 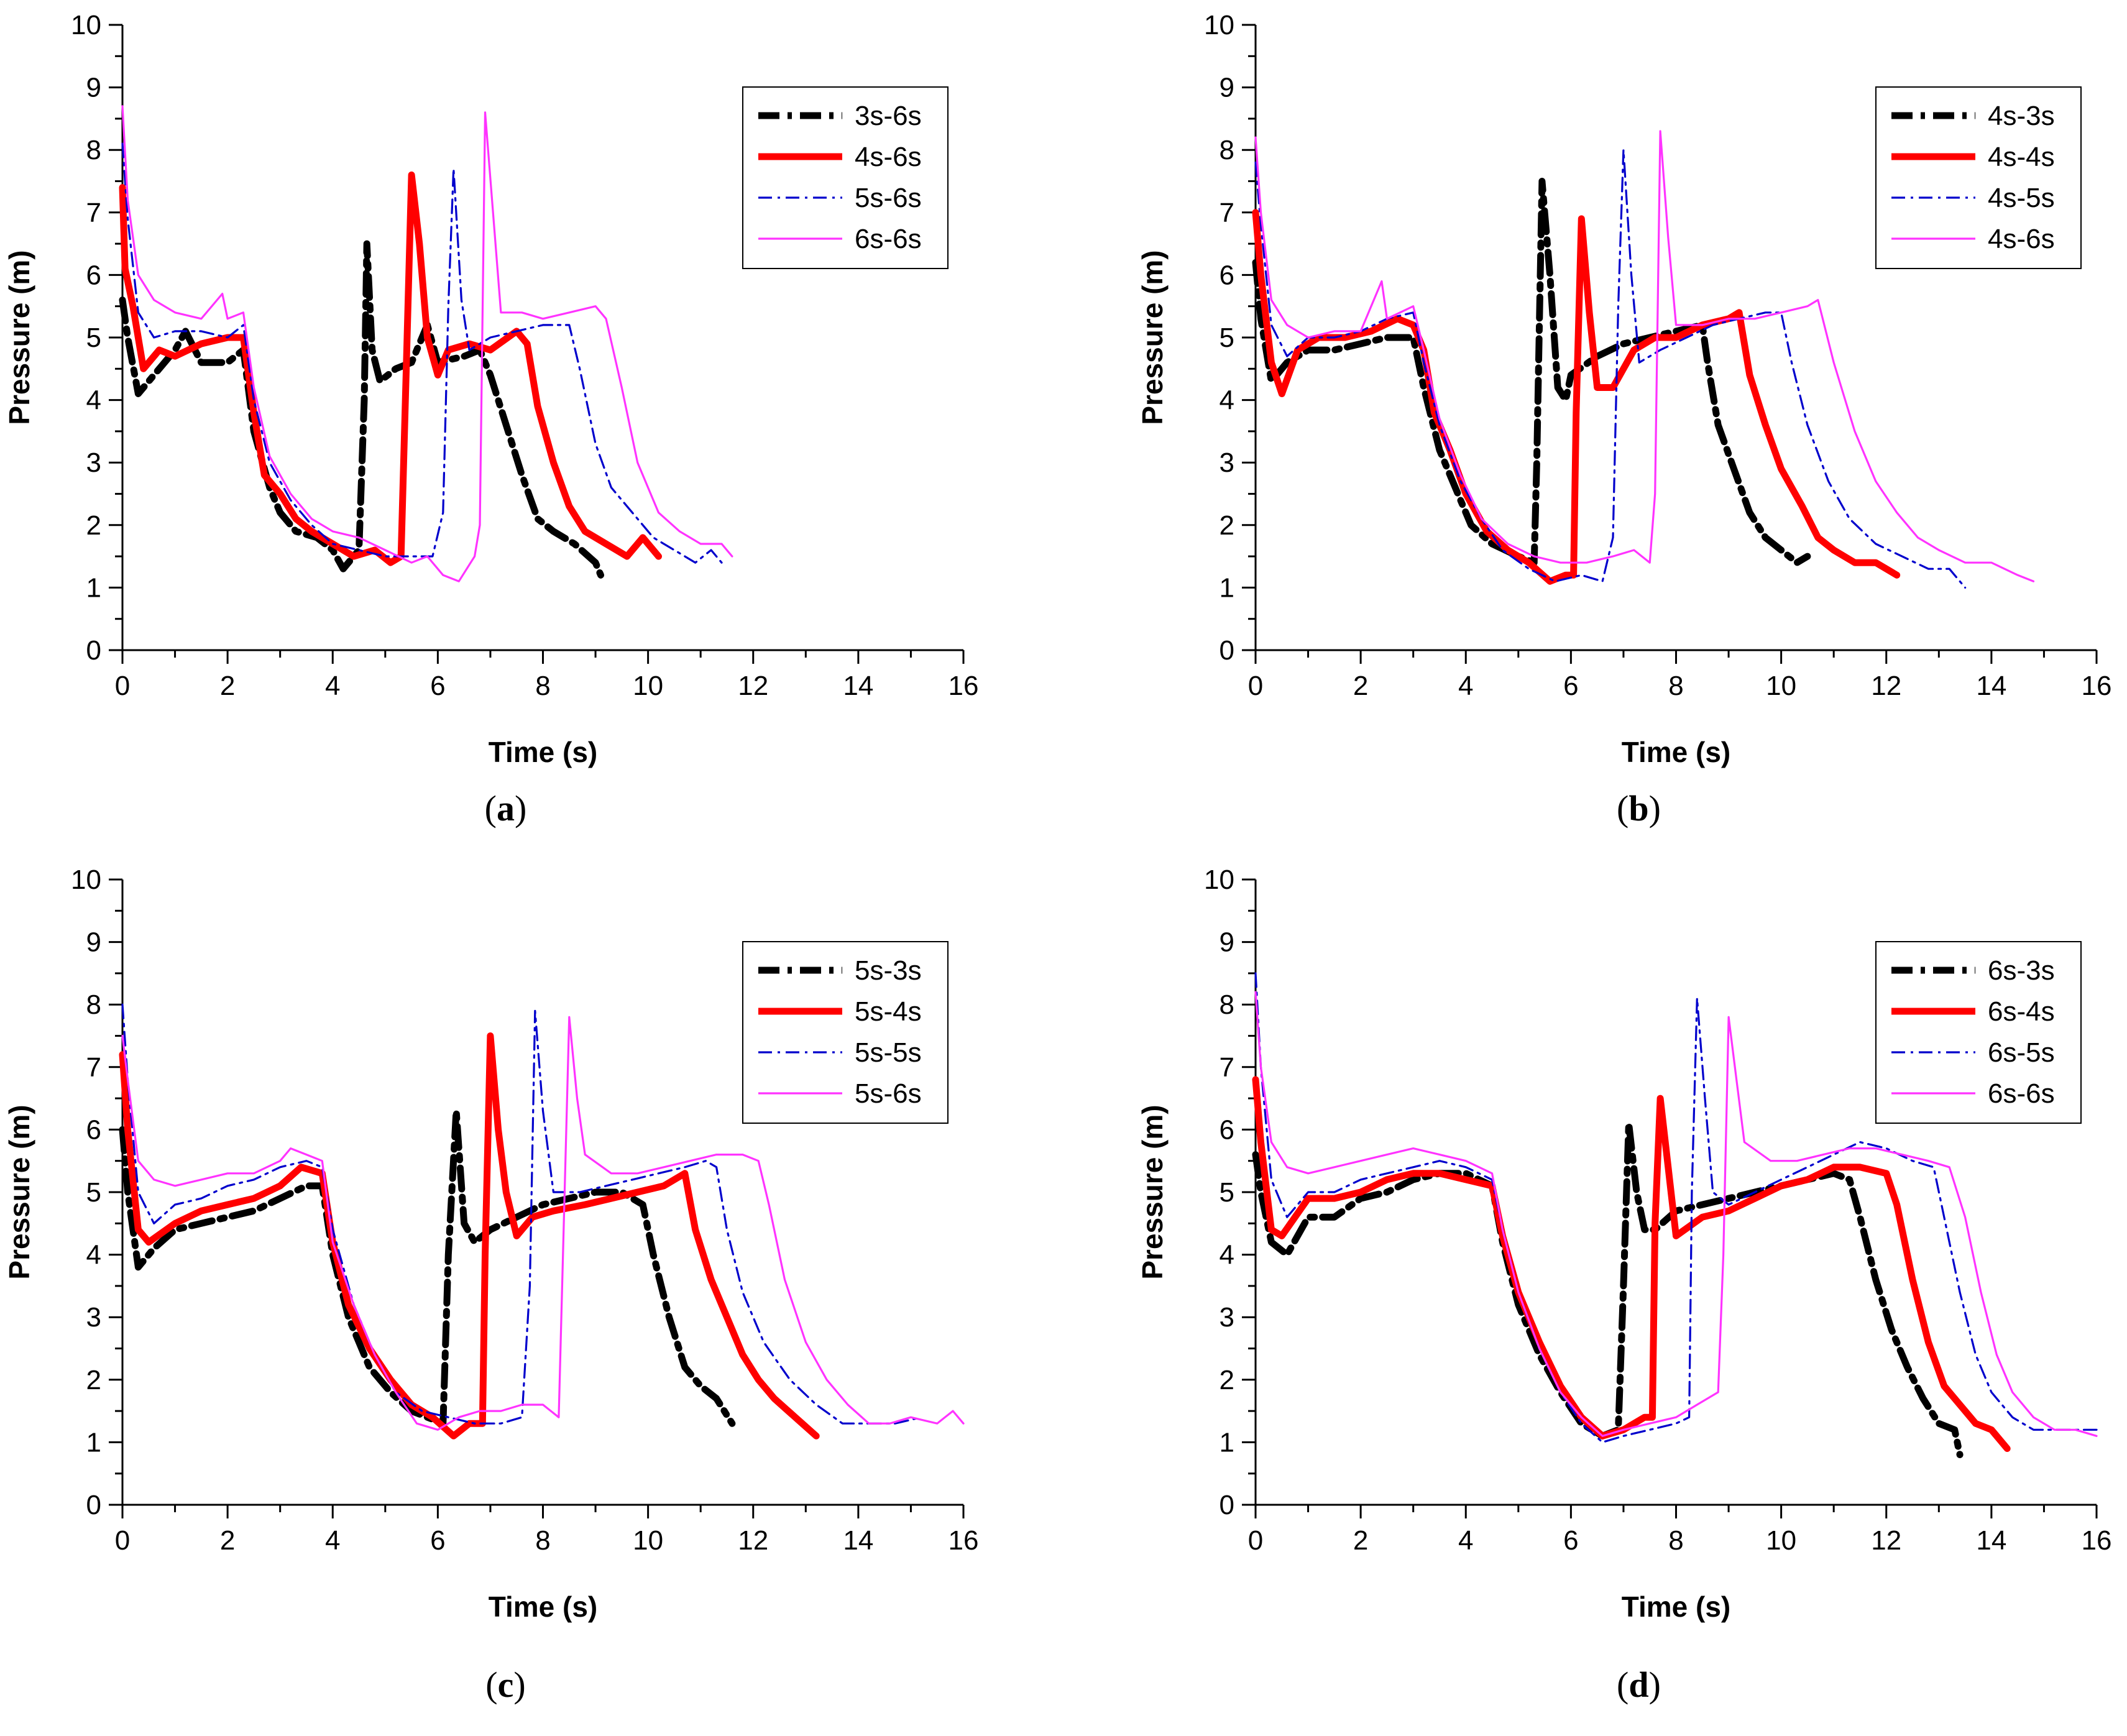 I want to click on chart-c-x-tick-label: 8, so click(x=542, y=1540).